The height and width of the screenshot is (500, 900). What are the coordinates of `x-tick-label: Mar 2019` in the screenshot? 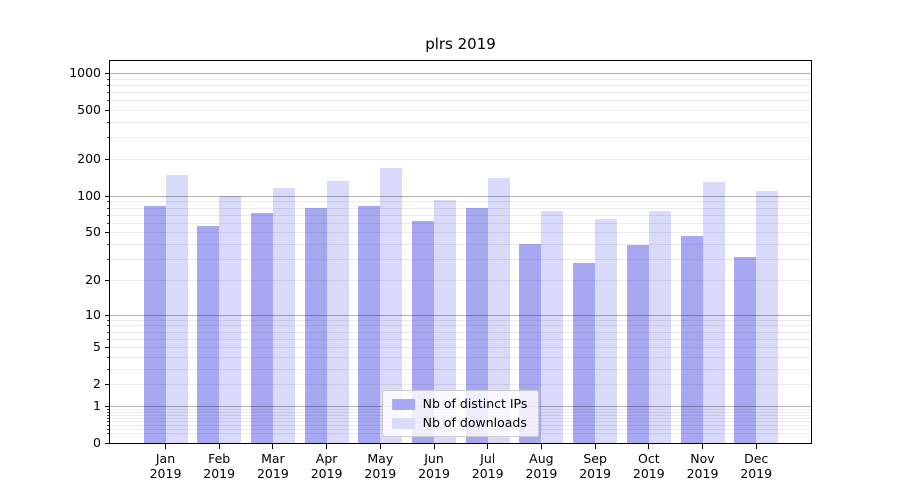 It's located at (273, 466).